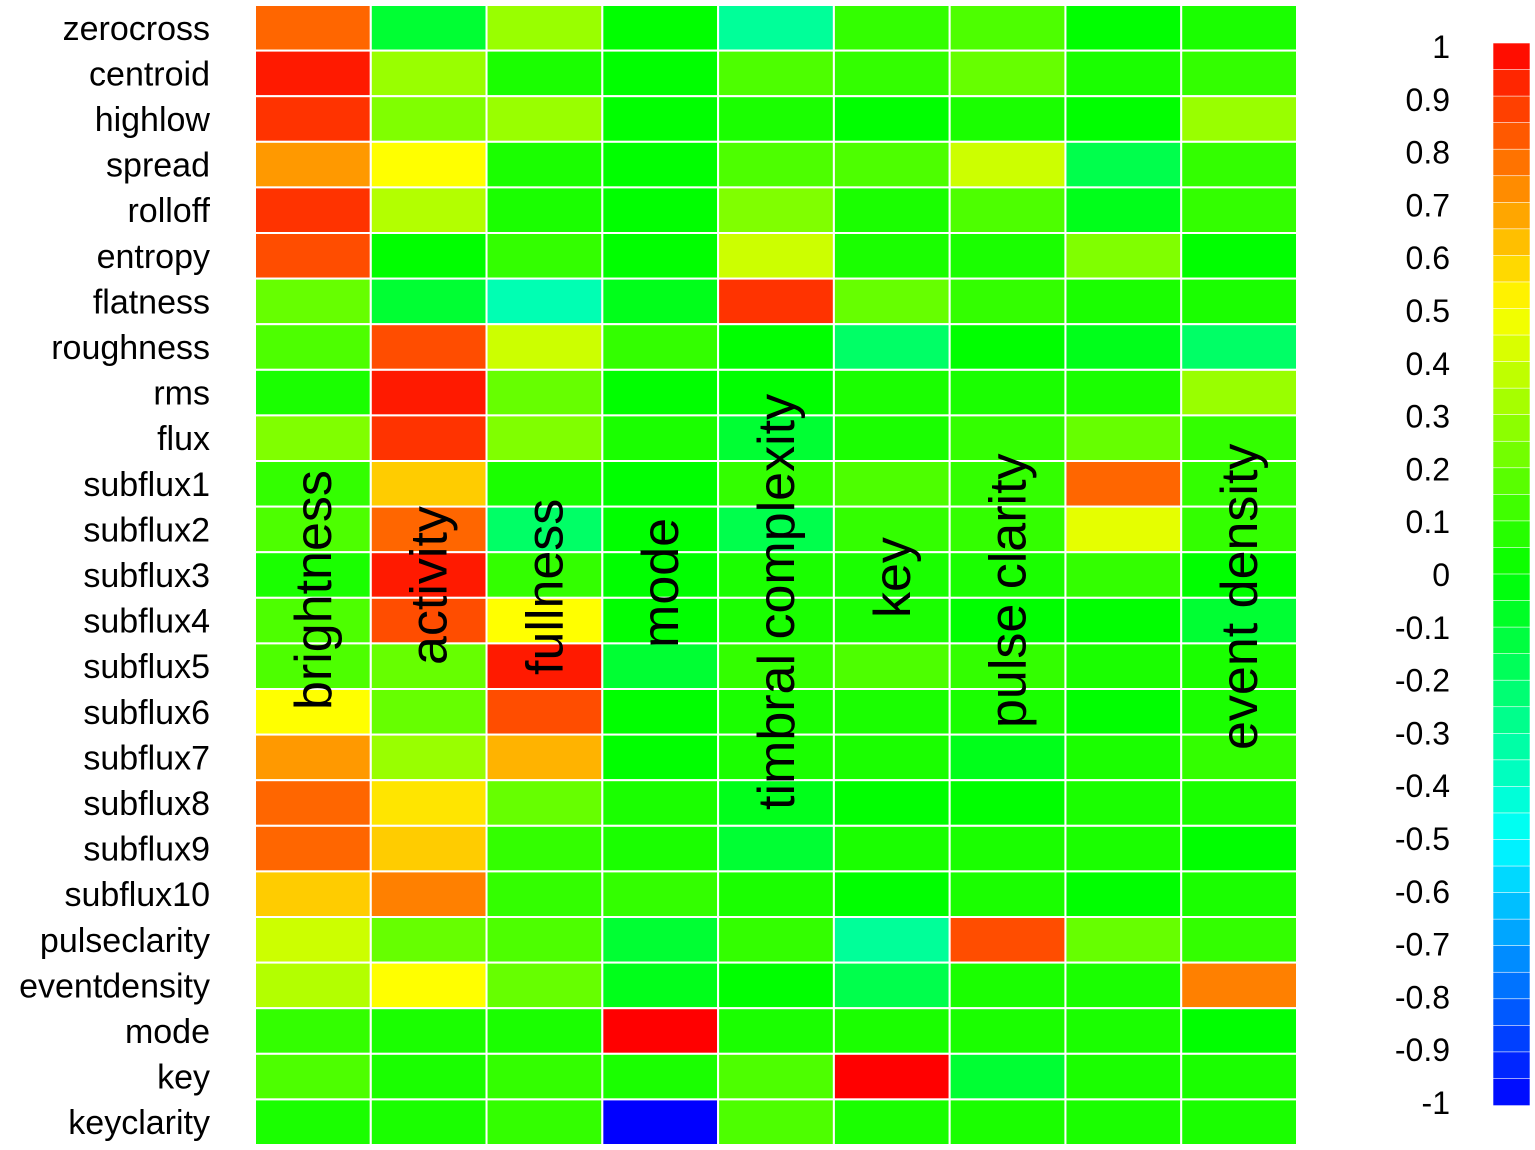 The image size is (1535, 1150). What do you see at coordinates (146, 850) in the screenshot?
I see `row-label: subflux9` at bounding box center [146, 850].